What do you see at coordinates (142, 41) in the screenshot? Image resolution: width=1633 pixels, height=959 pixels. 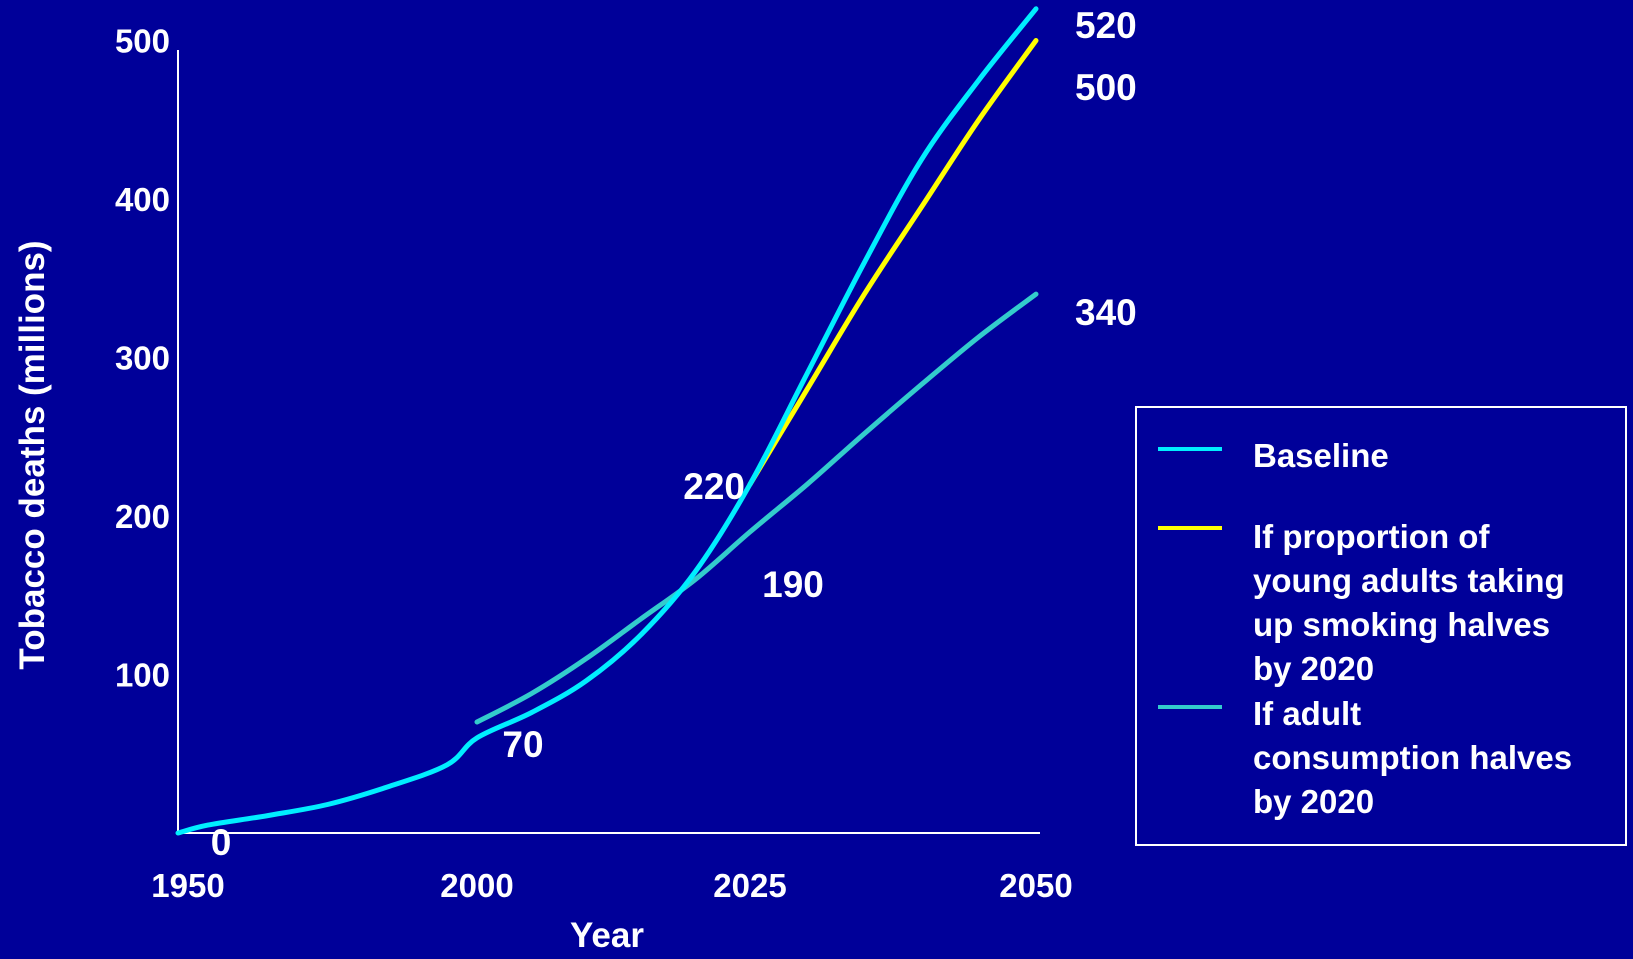 I see `y-tick-label: 500` at bounding box center [142, 41].